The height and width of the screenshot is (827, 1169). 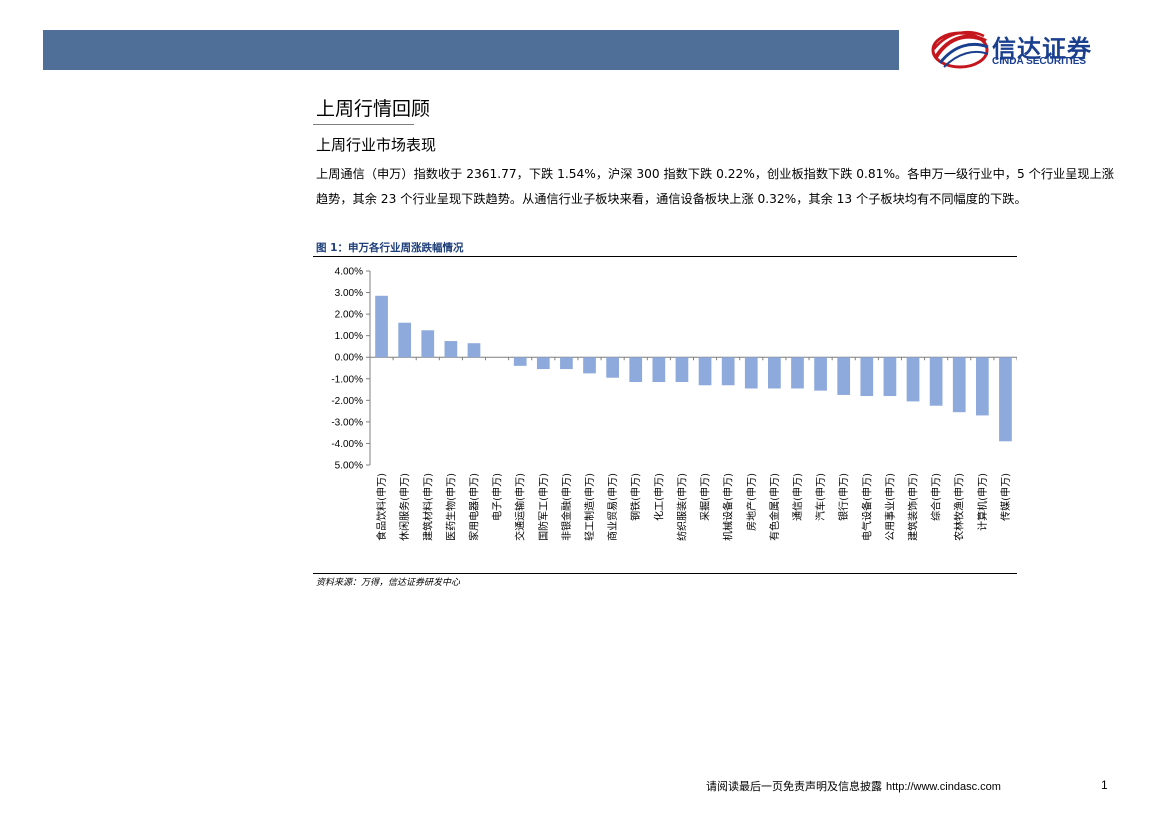 What do you see at coordinates (589, 507) in the screenshot?
I see `category-label: 轻工制造(申万)` at bounding box center [589, 507].